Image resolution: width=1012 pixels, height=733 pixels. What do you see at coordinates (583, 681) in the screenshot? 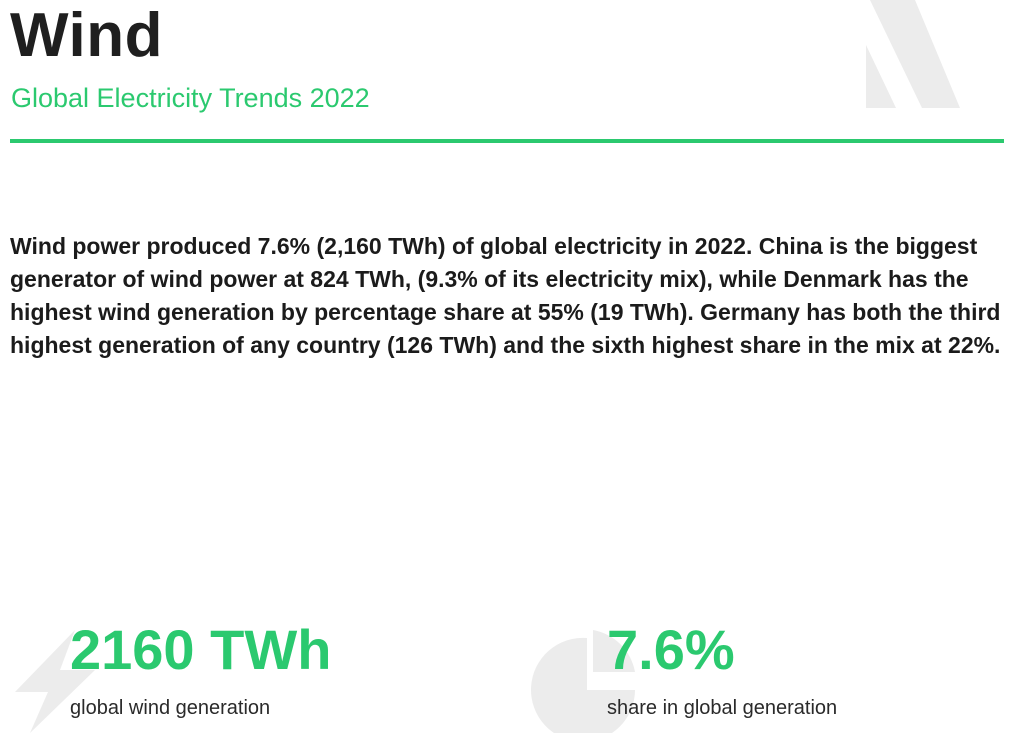
I see `pie-chart-icon` at bounding box center [583, 681].